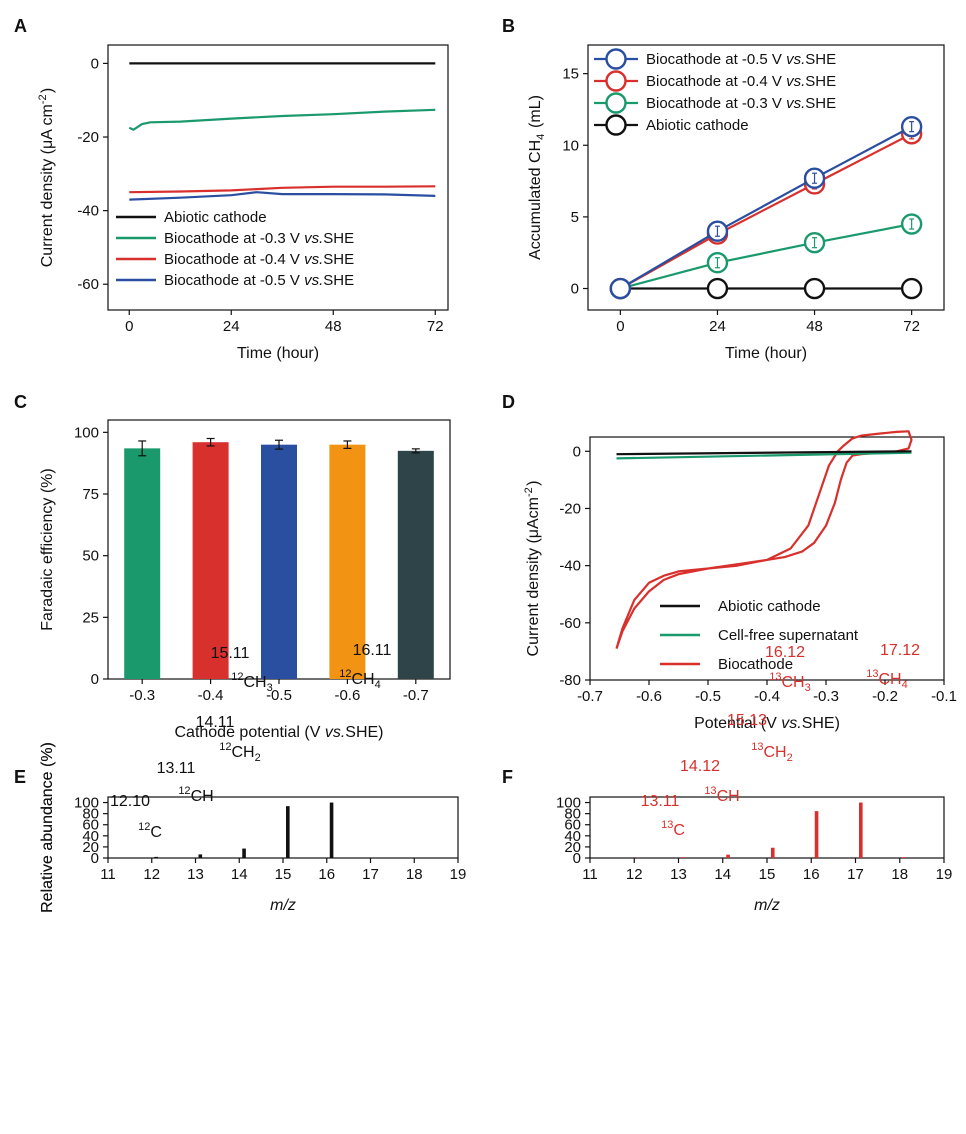  I want to click on panel-e-peak-mass-label: 14.11, so click(215, 722).